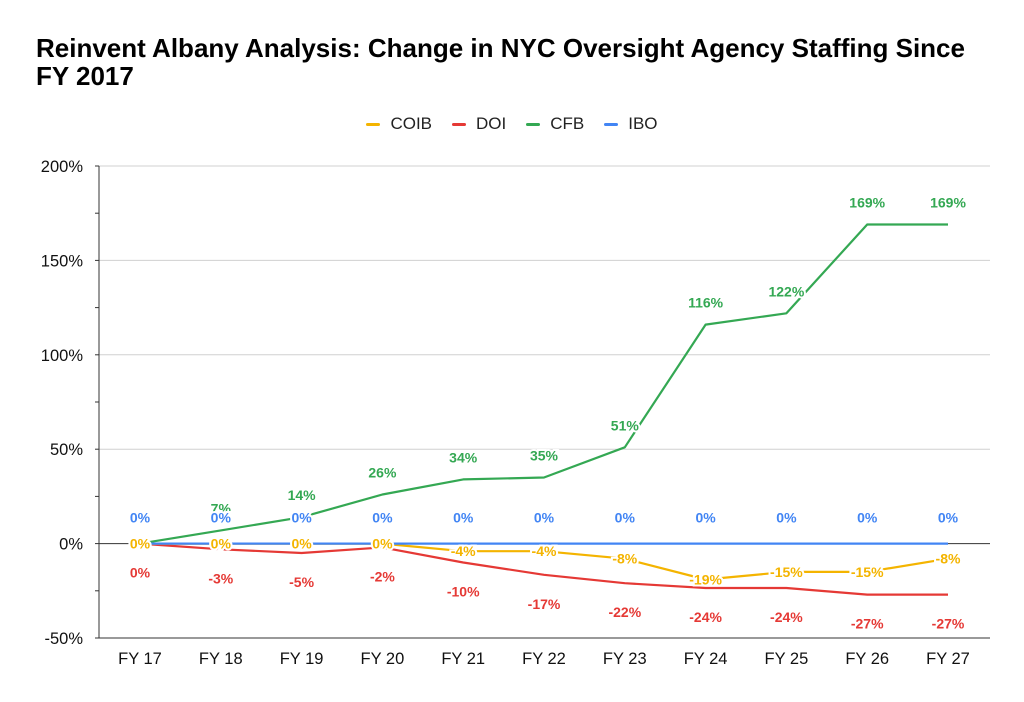  I want to click on cfb-data-label: 7%, so click(221, 508).